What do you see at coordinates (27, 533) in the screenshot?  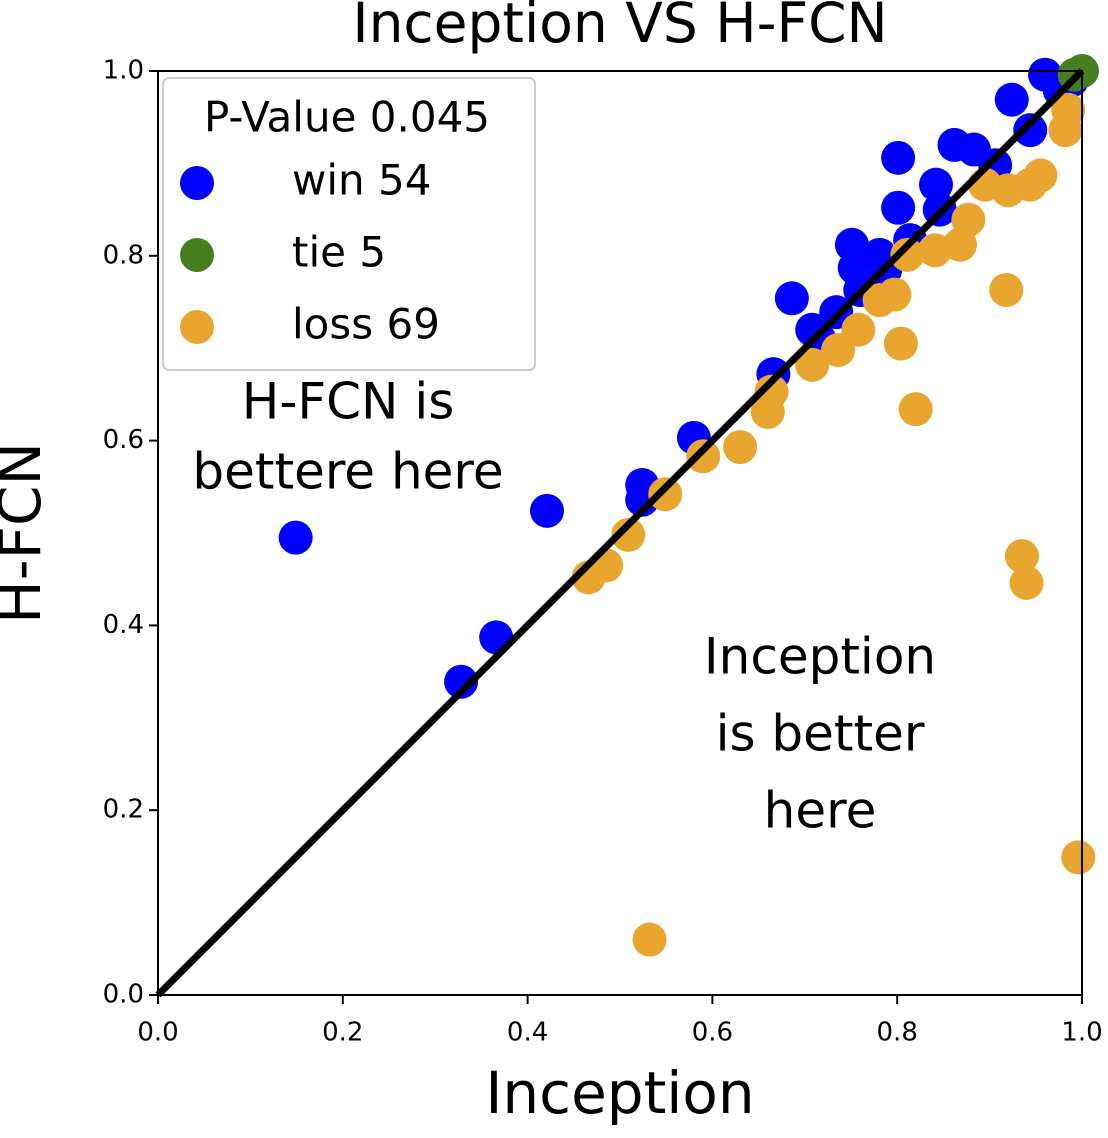 I see `y-axis-label: H-FCN` at bounding box center [27, 533].